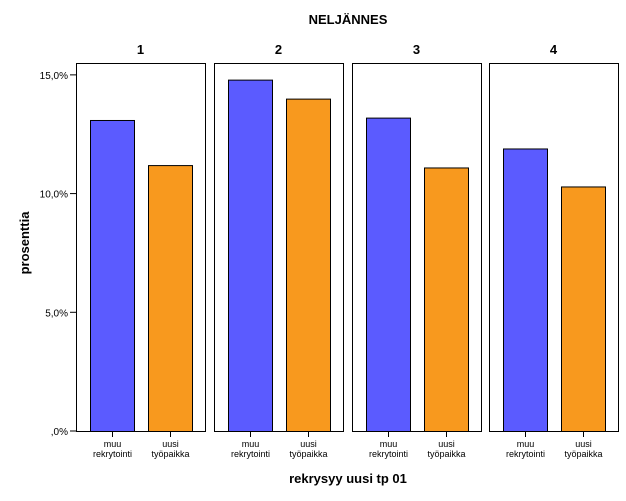 The image size is (626, 501). I want to click on y-axis: ,0% 5,0% 10,0% 15,0%, so click(58, 254).